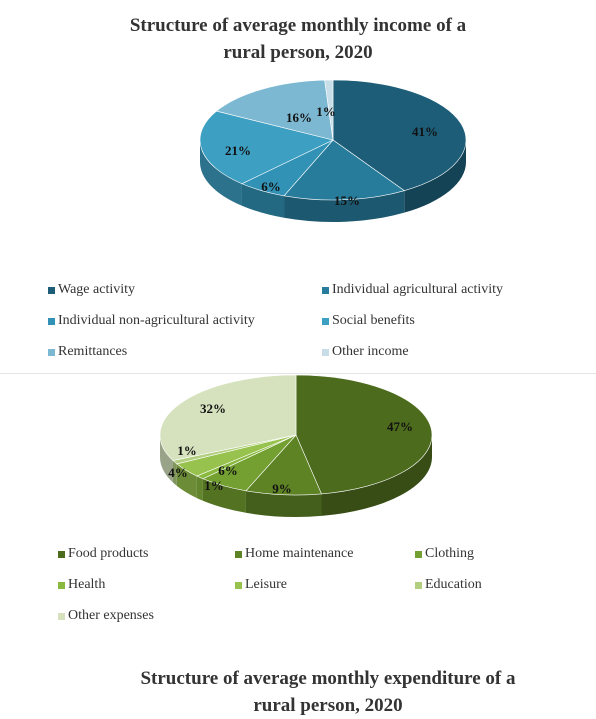 This screenshot has height=719, width=596. What do you see at coordinates (373, 320) in the screenshot?
I see `income-legend-label-3: Social benefits` at bounding box center [373, 320].